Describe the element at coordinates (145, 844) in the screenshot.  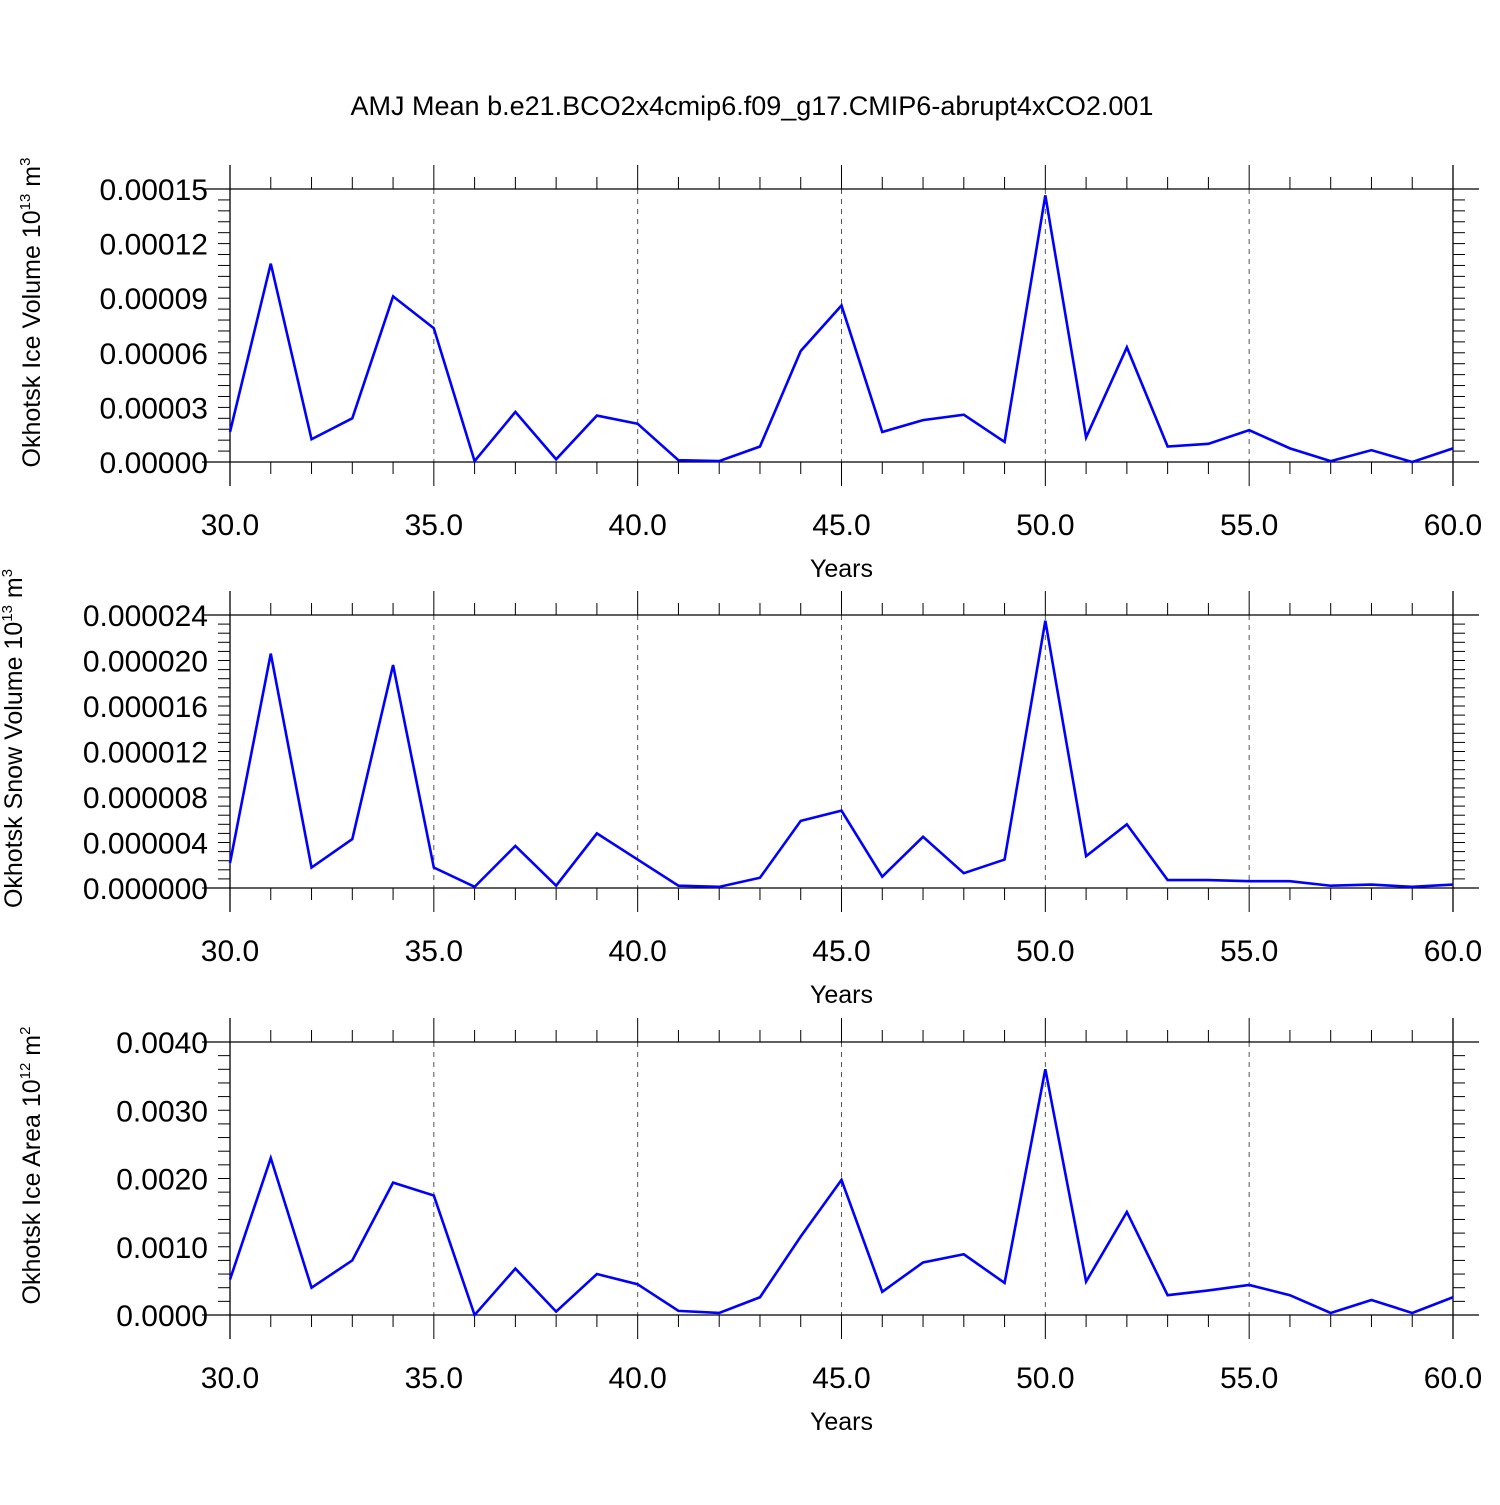
I see `y-tick-label: 0.000004` at that location.